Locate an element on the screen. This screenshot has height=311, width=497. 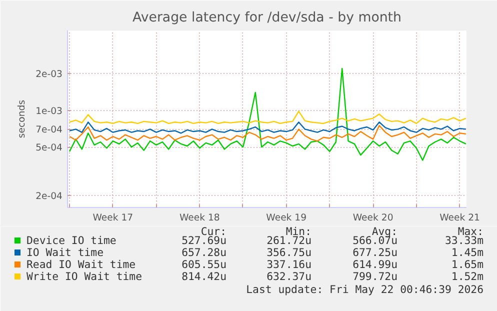
text: 814.42u is located at coordinates (204, 276).